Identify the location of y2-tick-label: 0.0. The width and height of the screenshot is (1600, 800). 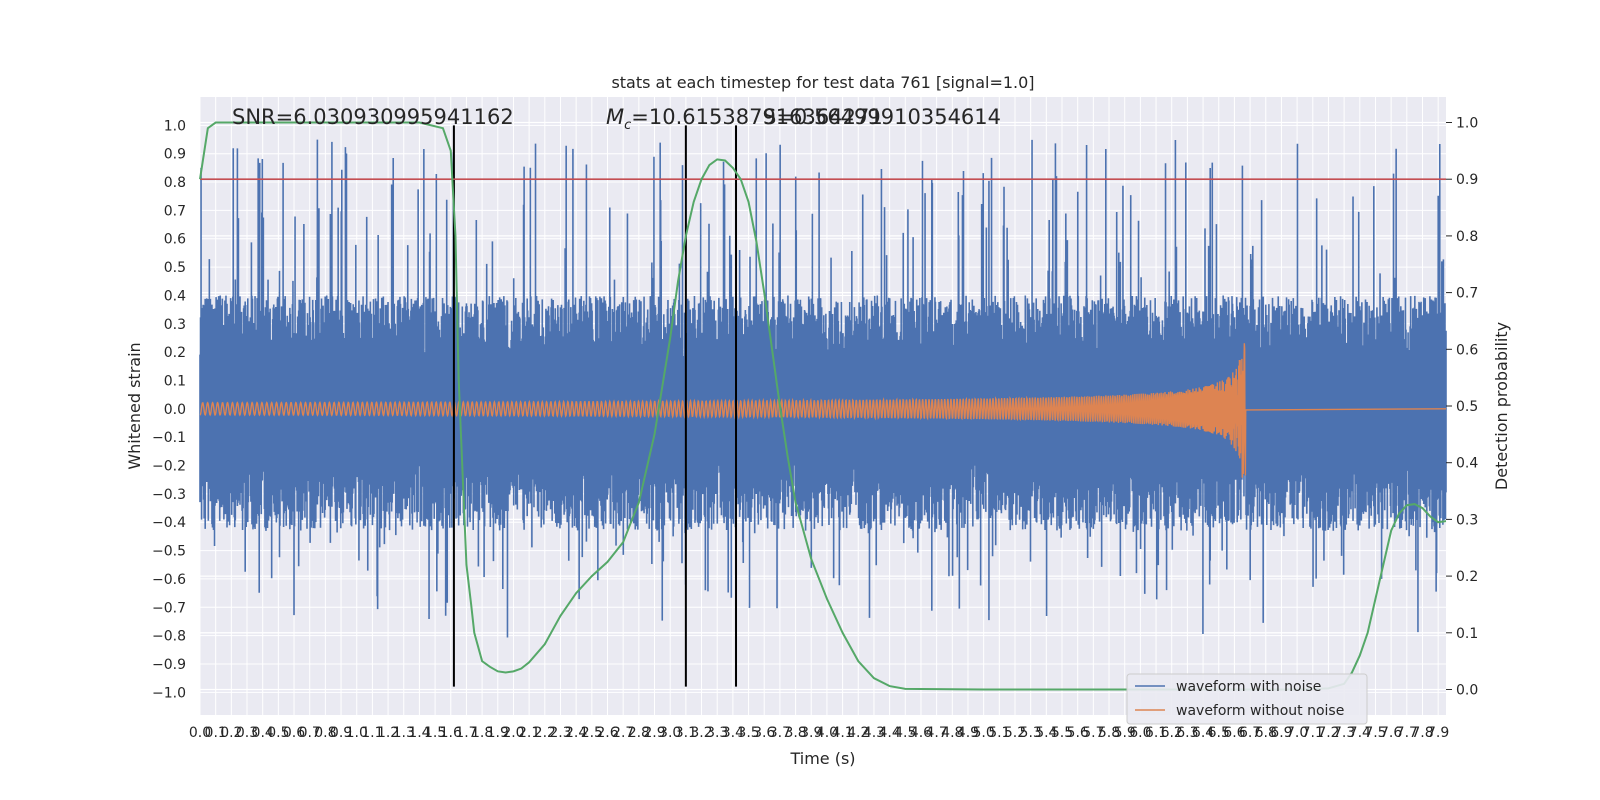
(1467, 690).